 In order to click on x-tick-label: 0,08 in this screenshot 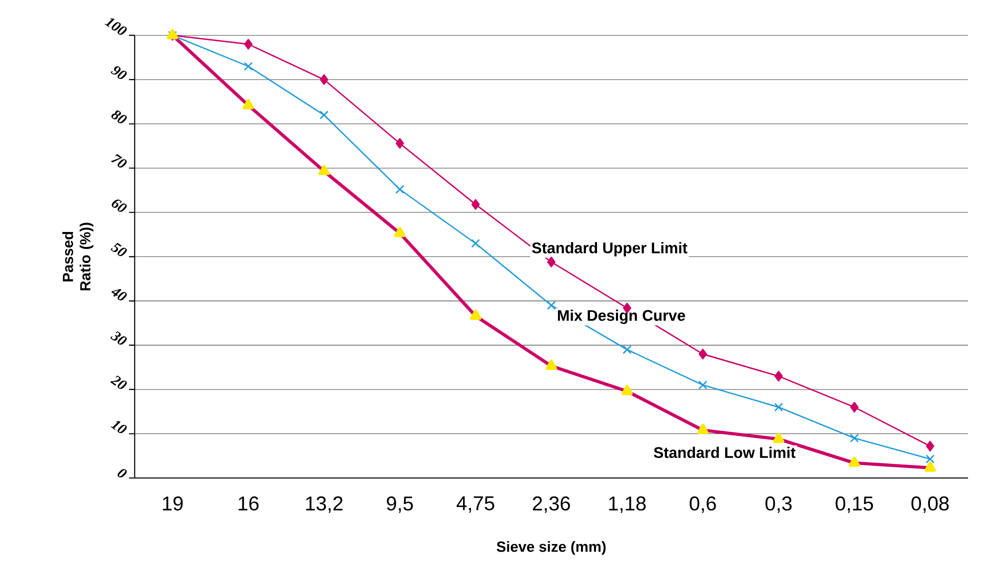, I will do `click(930, 504)`.